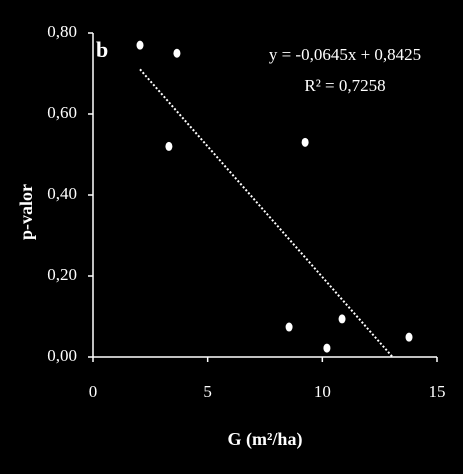 The width and height of the screenshot is (463, 474). Describe the element at coordinates (62, 355) in the screenshot. I see `y-tick-label: 0,00` at that location.